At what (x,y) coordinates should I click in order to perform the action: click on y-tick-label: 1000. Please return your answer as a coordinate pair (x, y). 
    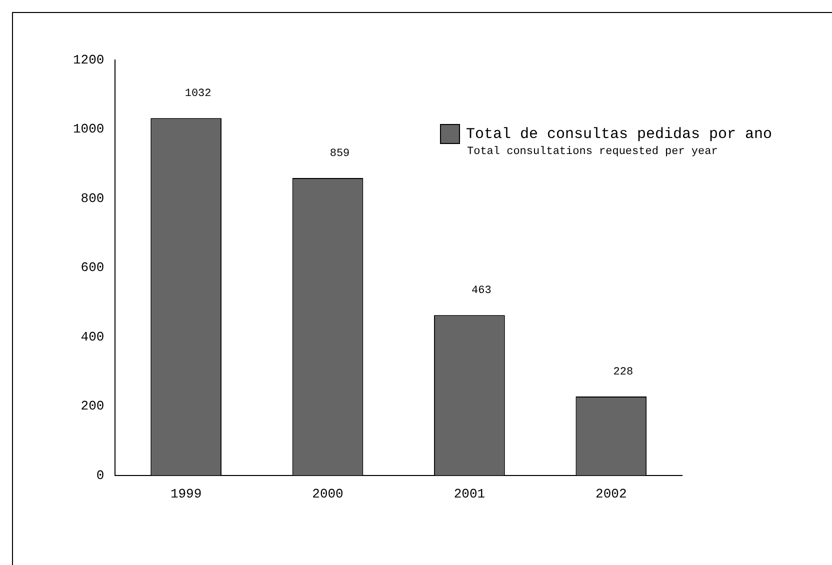
    Looking at the image, I should click on (88, 129).